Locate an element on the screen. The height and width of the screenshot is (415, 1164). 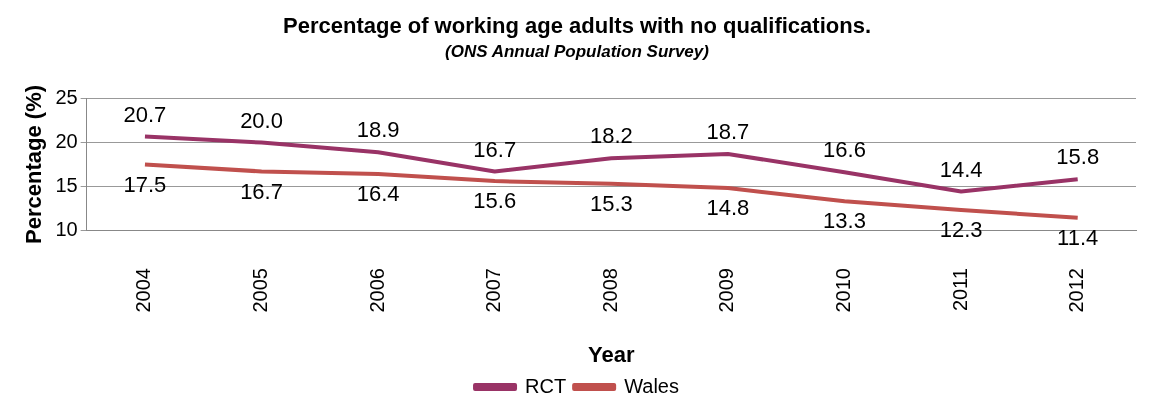
data-label: 11.4 is located at coordinates (1078, 237).